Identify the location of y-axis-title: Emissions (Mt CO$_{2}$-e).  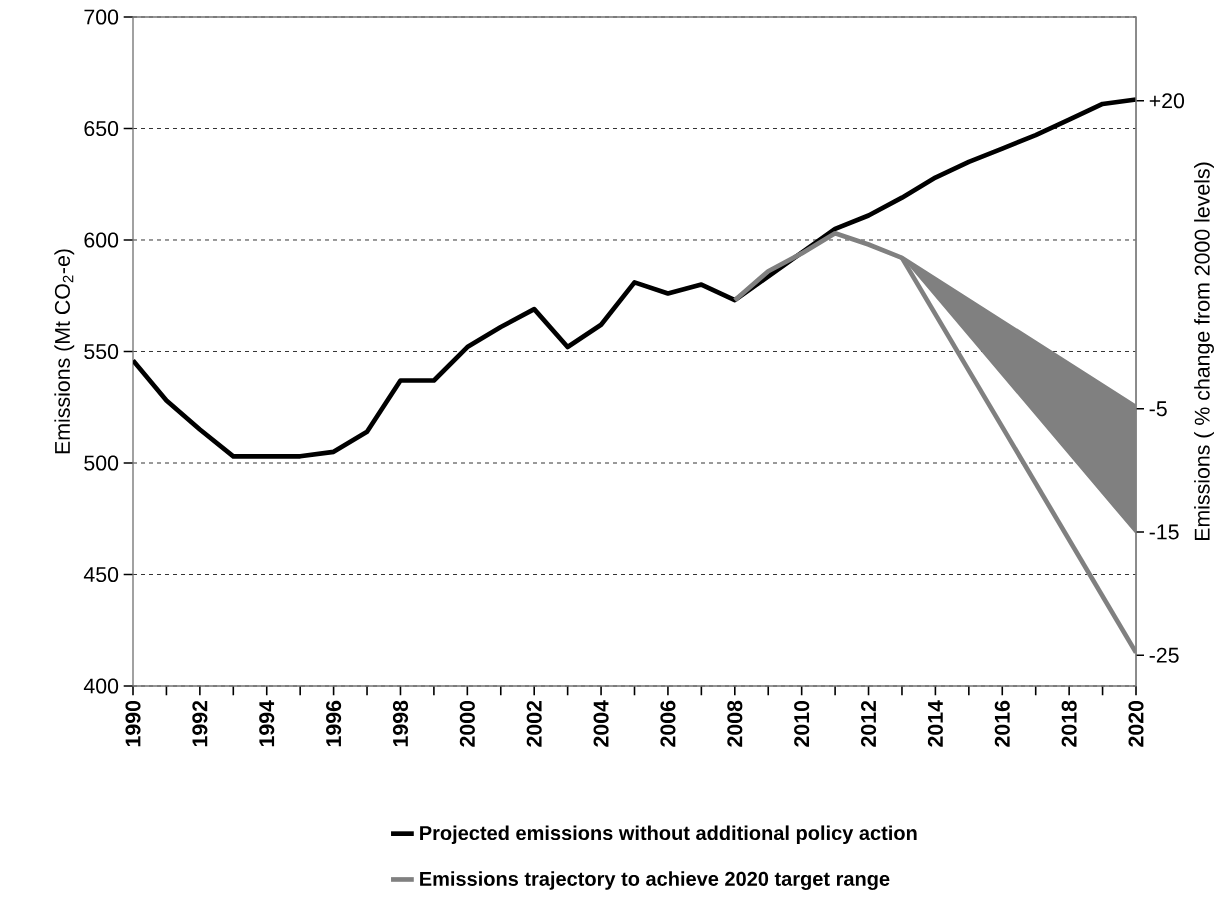
(64, 351).